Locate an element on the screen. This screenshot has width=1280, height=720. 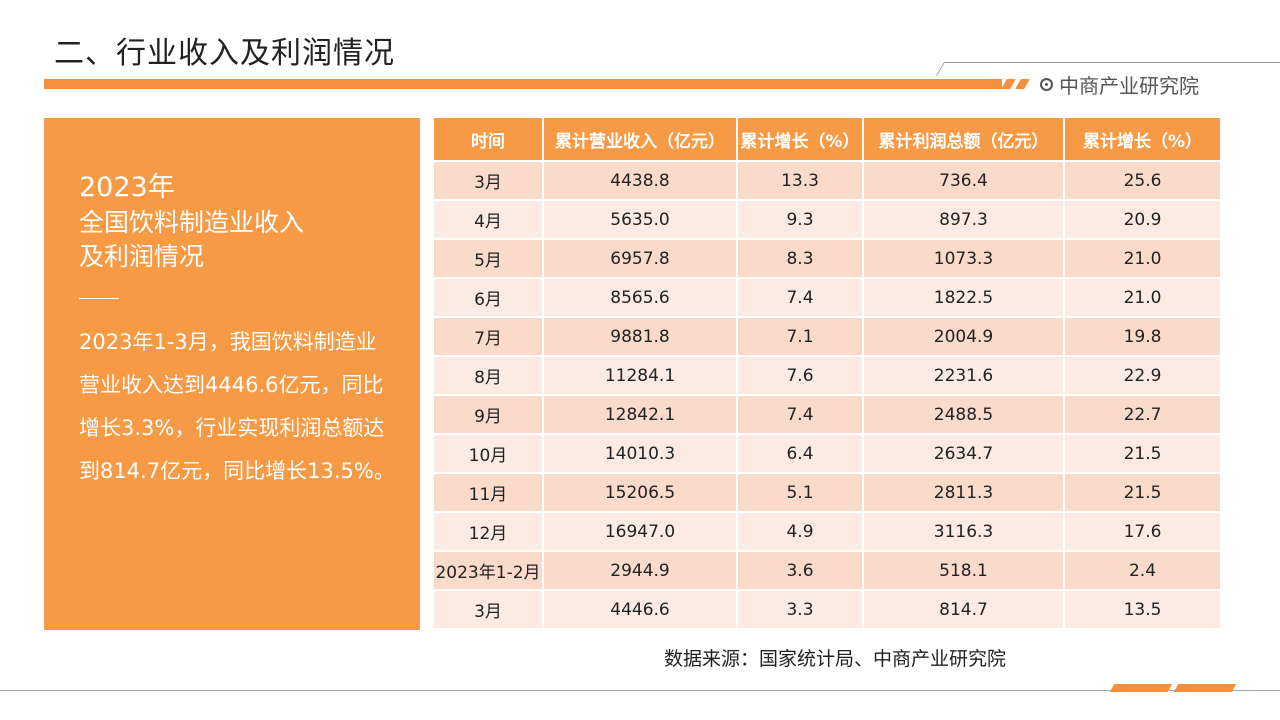
cell-profit-growth: 20.9 is located at coordinates (1143, 219).